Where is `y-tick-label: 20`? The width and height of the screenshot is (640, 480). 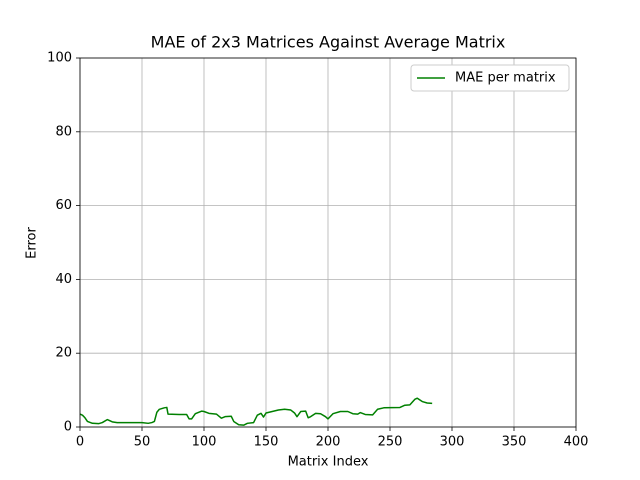
y-tick-label: 20 is located at coordinates (63, 353).